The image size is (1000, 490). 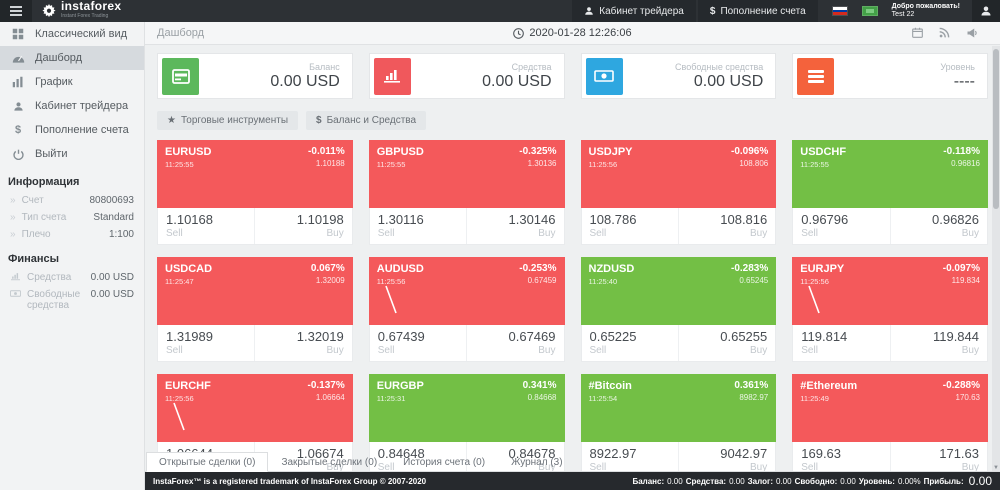 What do you see at coordinates (72, 82) in the screenshot?
I see `sidebar-item: График` at bounding box center [72, 82].